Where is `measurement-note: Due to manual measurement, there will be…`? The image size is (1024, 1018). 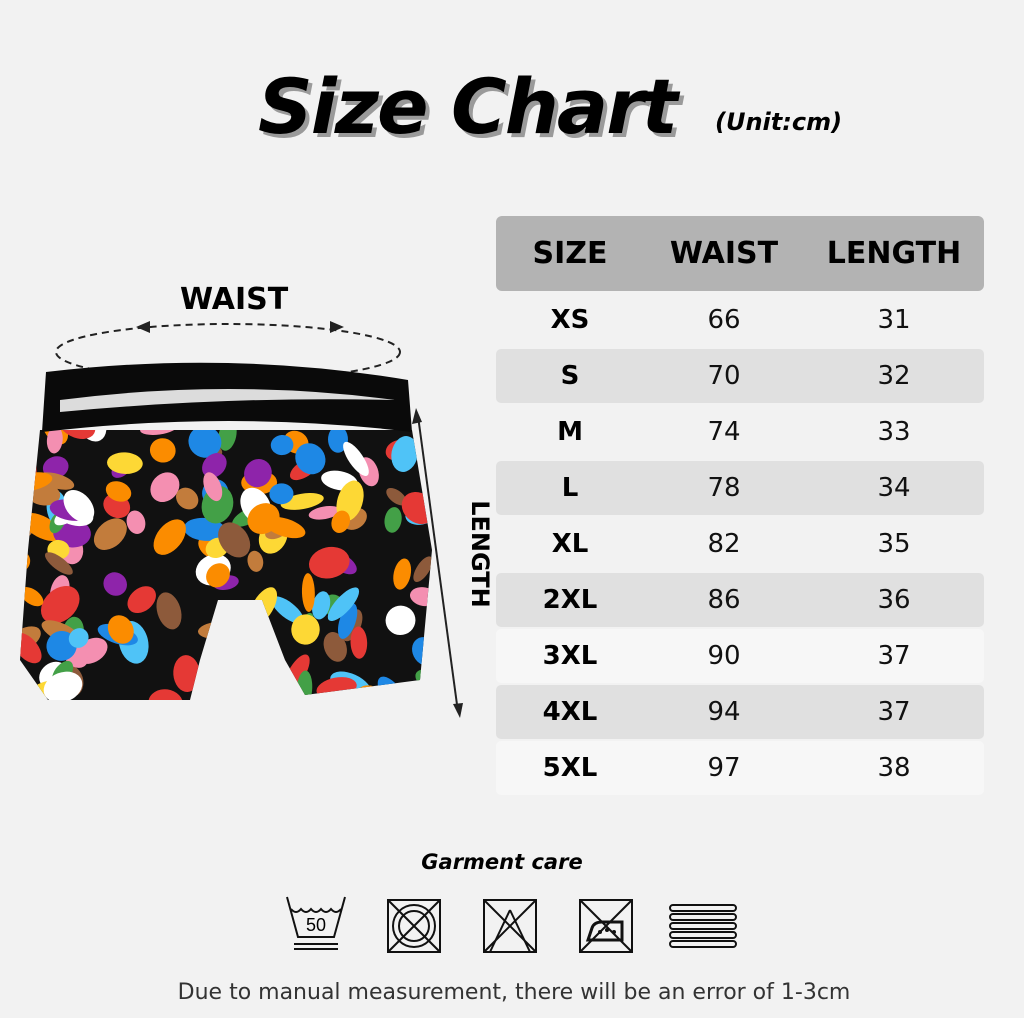
measurement-note: Due to manual measurement, there will be… is located at coordinates (514, 992).